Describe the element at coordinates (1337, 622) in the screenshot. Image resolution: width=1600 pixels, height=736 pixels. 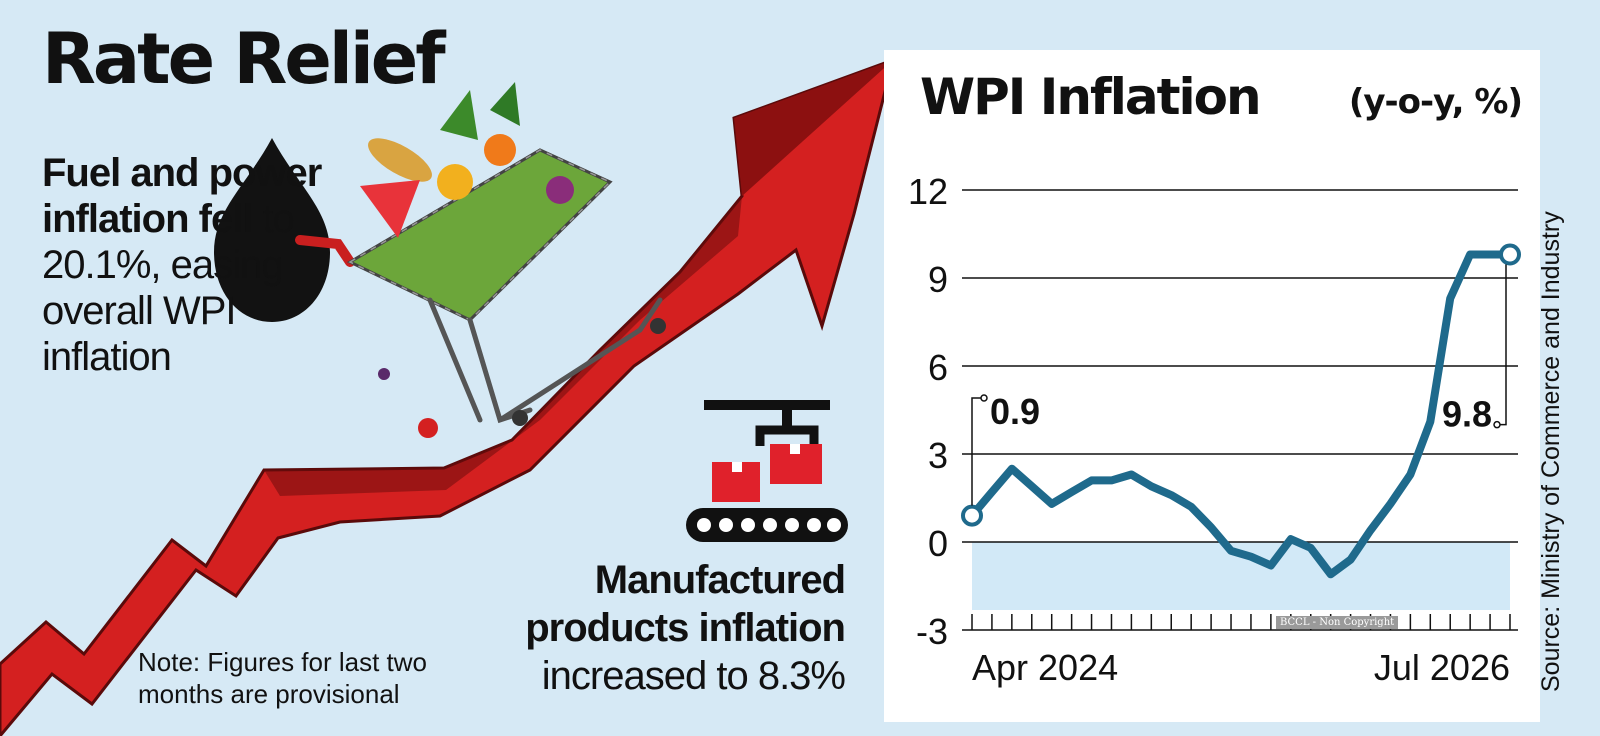
I see `copyright-stamp: BCCL - Non Copyright` at that location.